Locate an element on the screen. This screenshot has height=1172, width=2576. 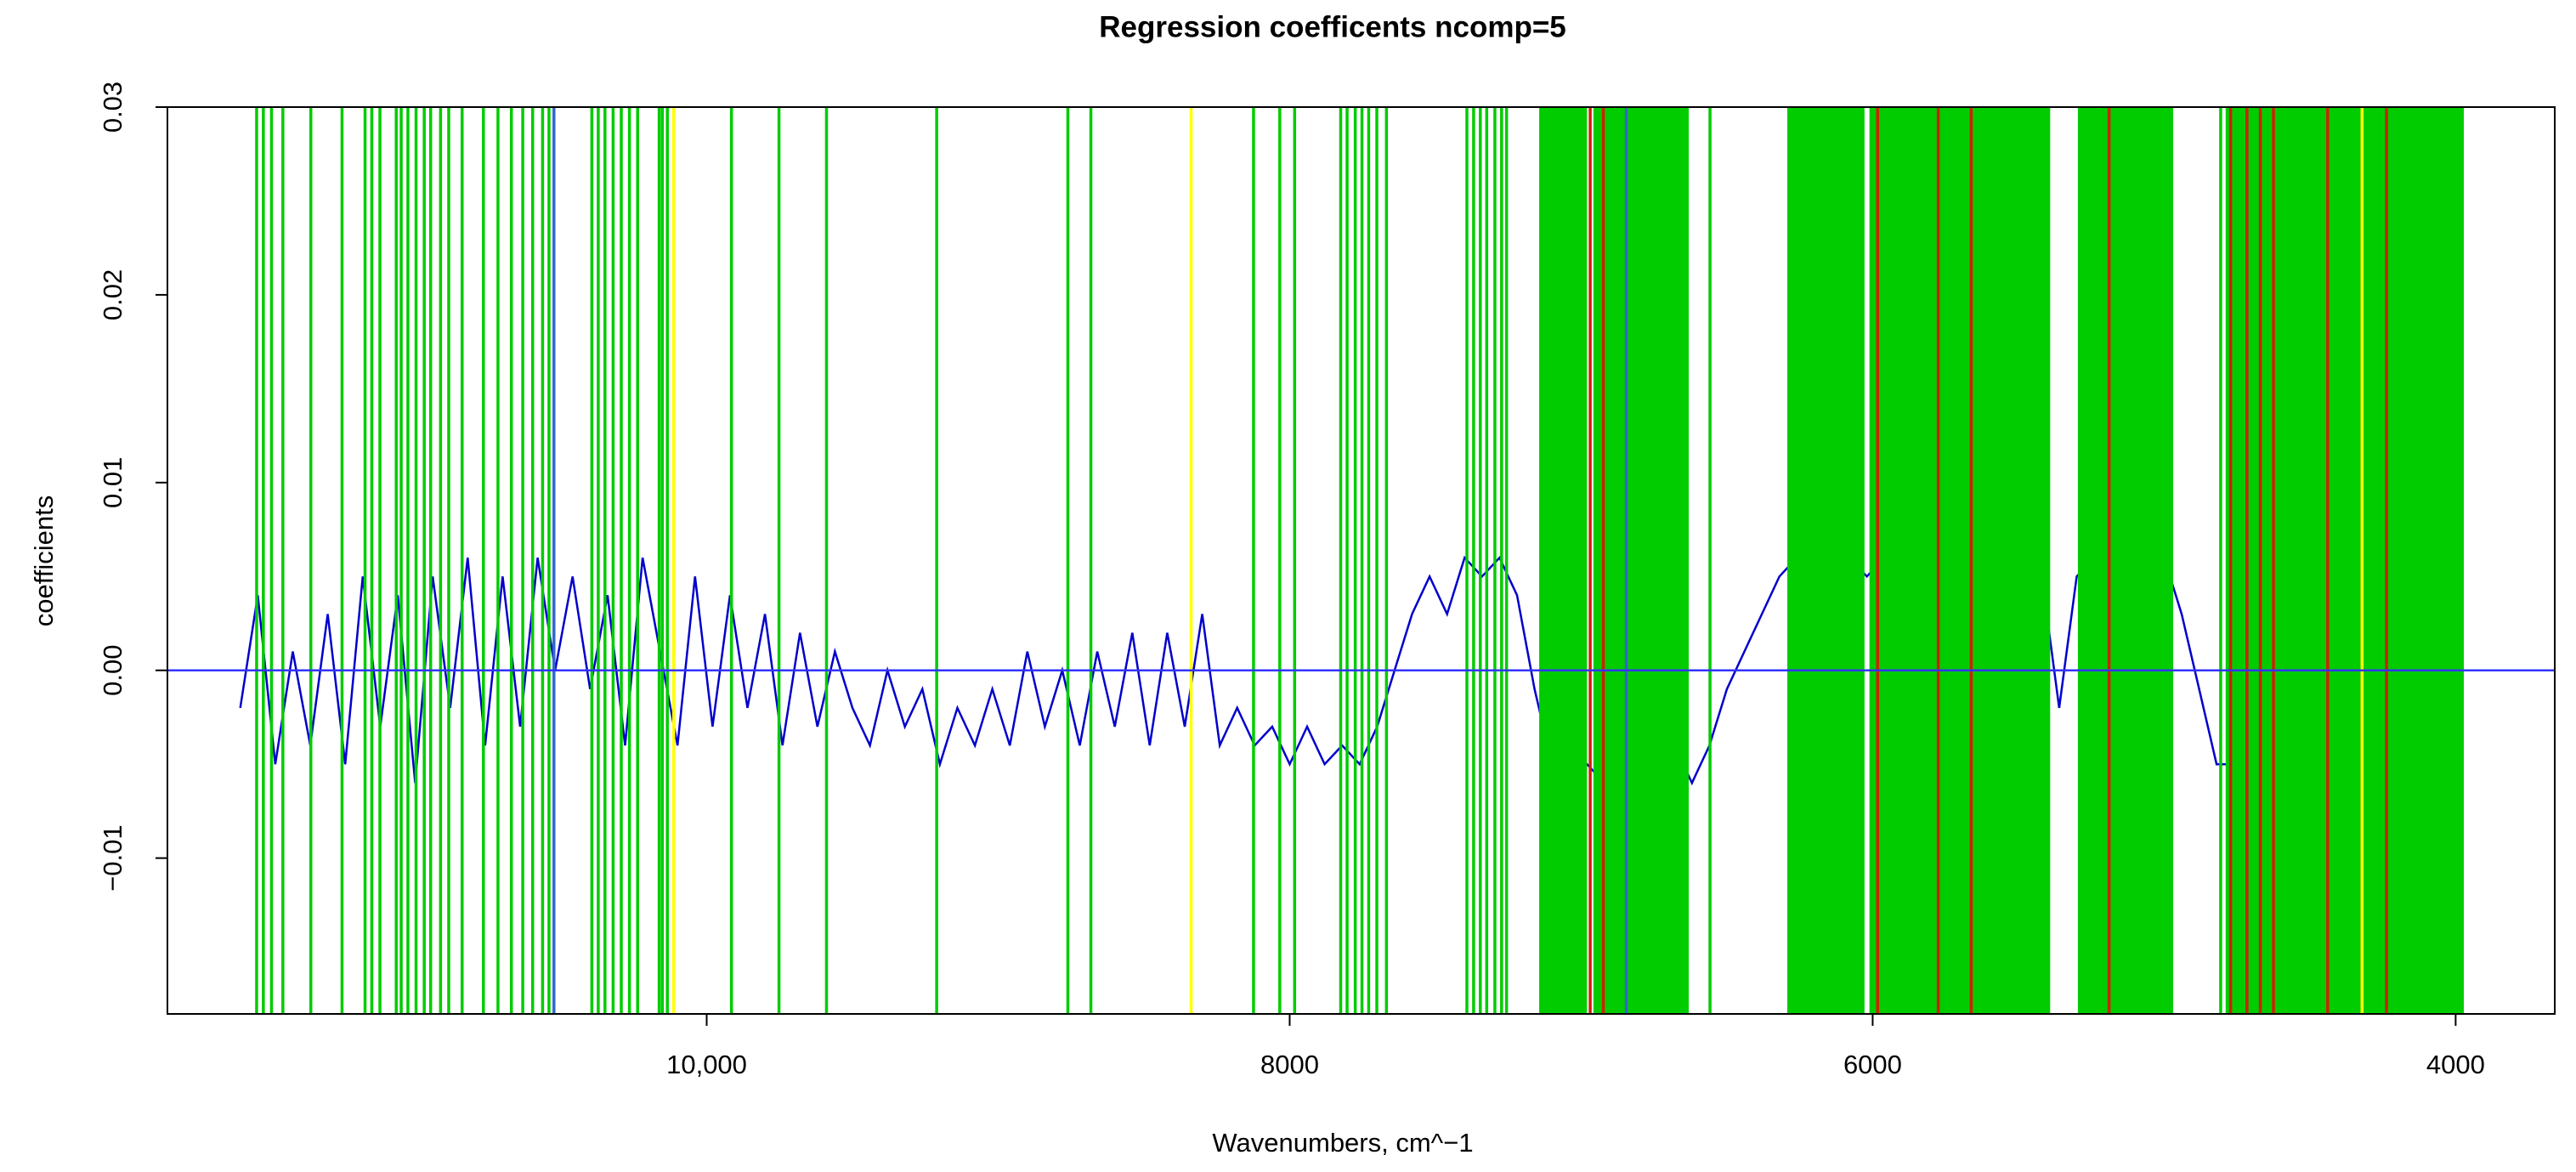
y-tick-label: 0.00 is located at coordinates (112, 670).